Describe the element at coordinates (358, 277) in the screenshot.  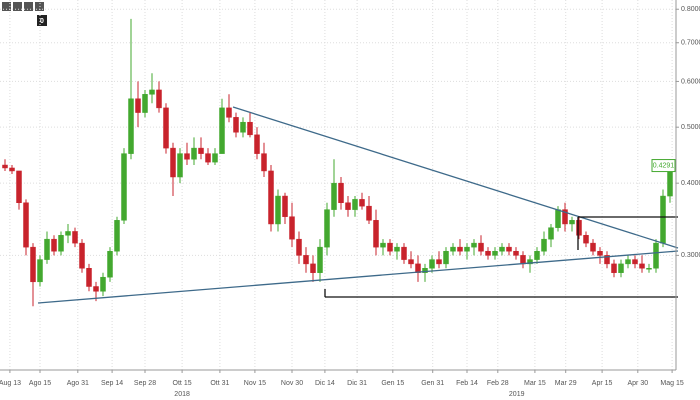
I see `support-trend-line` at that location.